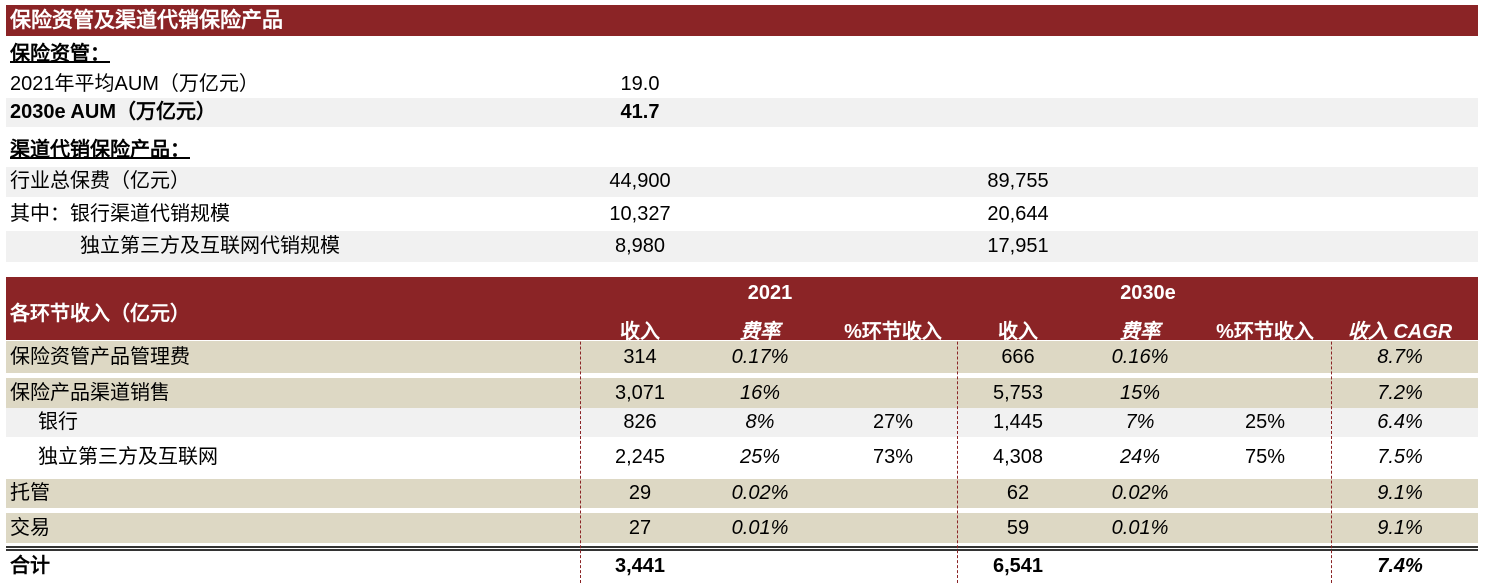 The width and height of the screenshot is (1485, 583). What do you see at coordinates (742, 566) in the screenshot?
I see `total-row: 合计 3,441 6,541 7.4%` at bounding box center [742, 566].